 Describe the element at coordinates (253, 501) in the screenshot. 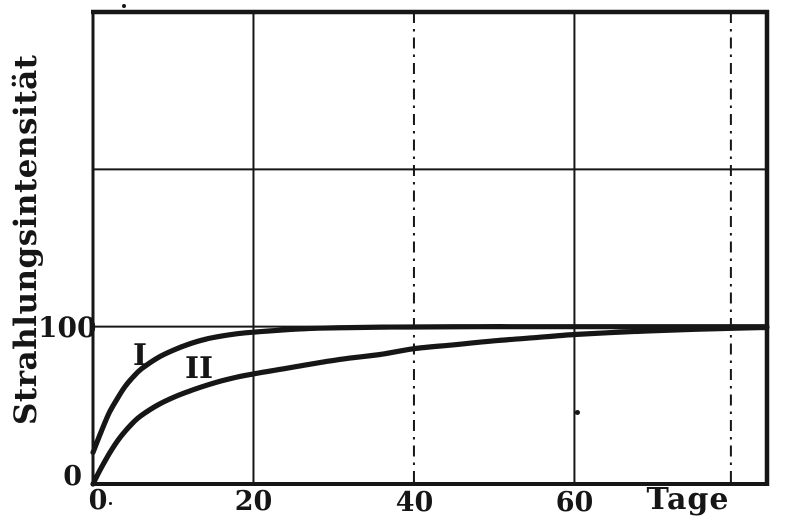

I see `x-tick-label-20: 20` at that location.